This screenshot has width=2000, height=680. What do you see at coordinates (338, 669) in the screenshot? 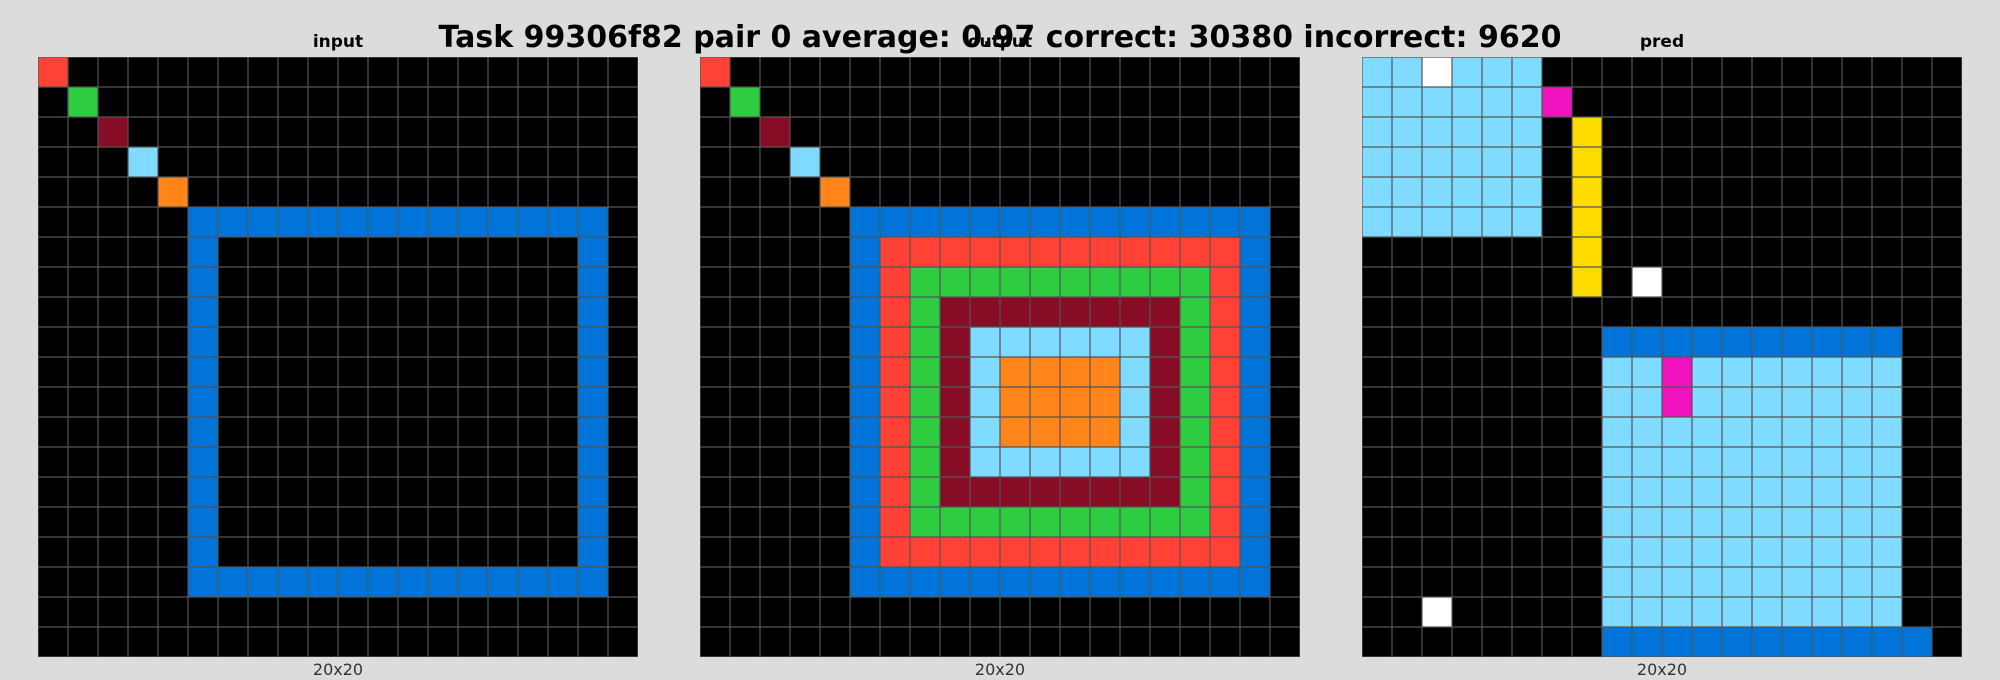
I see `panel-input-dims: 20x20` at bounding box center [338, 669].